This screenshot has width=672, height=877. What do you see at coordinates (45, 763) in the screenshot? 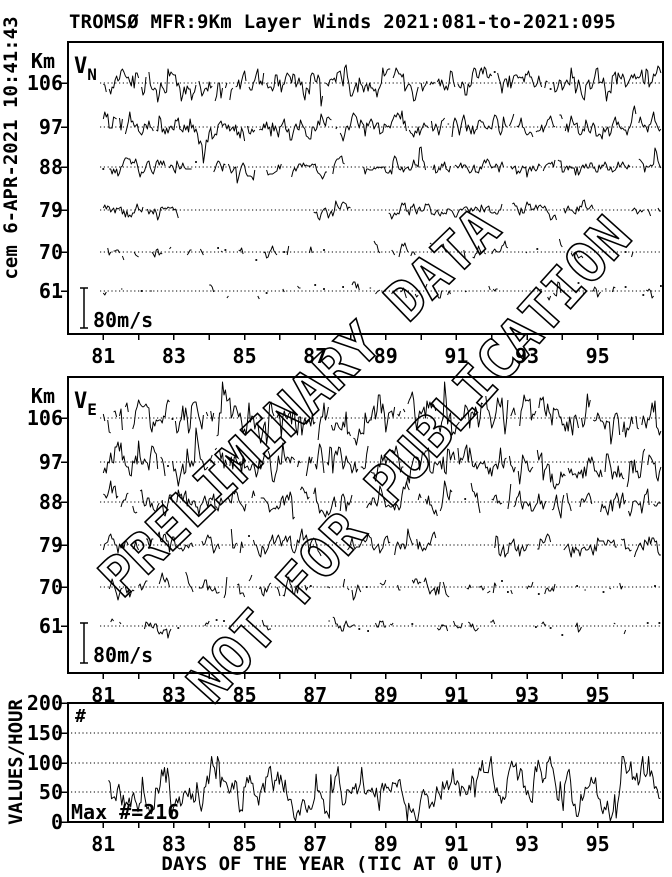
I see `y-tick-label: 100` at bounding box center [45, 763].